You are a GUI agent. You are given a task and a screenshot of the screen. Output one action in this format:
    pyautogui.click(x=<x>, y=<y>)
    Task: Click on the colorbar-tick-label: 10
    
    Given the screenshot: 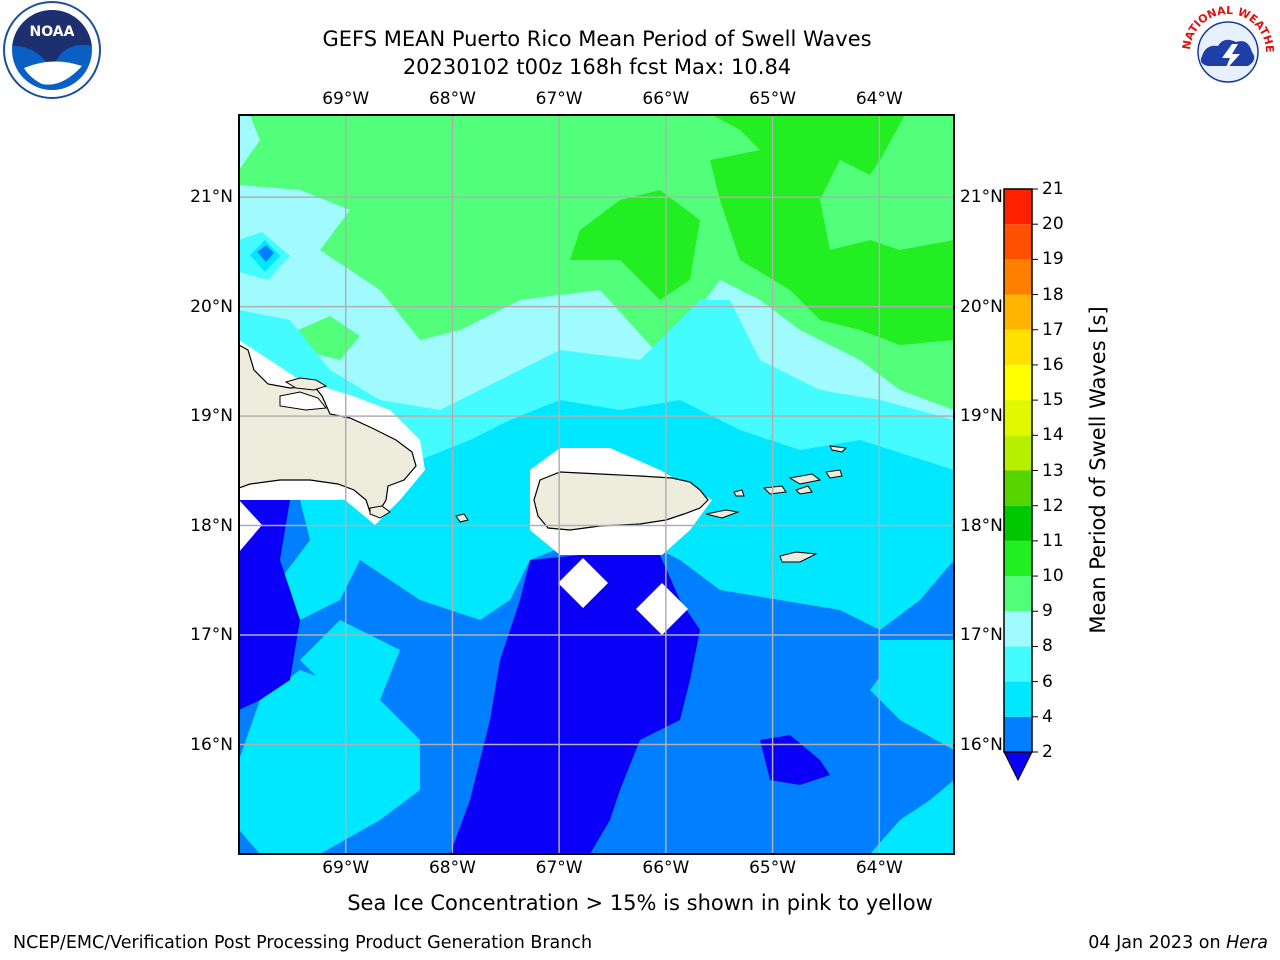 What is the action you would take?
    pyautogui.click(x=1053, y=576)
    